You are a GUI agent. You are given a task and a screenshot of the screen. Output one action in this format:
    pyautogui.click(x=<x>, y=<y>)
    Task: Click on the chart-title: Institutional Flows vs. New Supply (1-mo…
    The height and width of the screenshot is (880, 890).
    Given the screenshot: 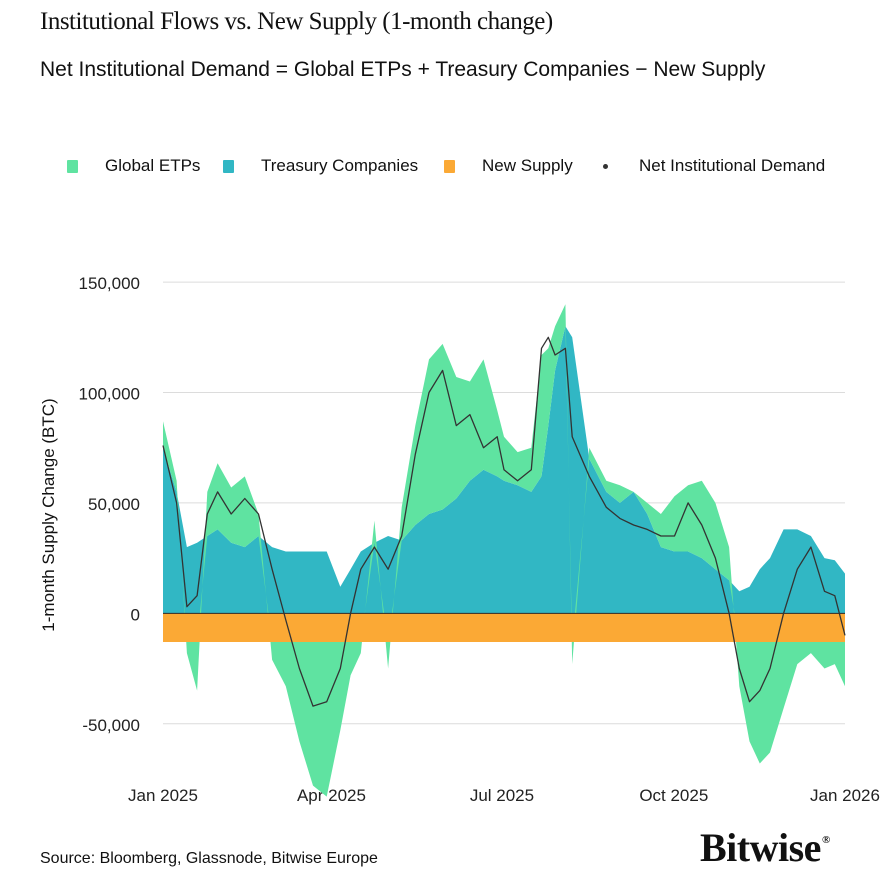 What is the action you would take?
    pyautogui.click(x=296, y=21)
    